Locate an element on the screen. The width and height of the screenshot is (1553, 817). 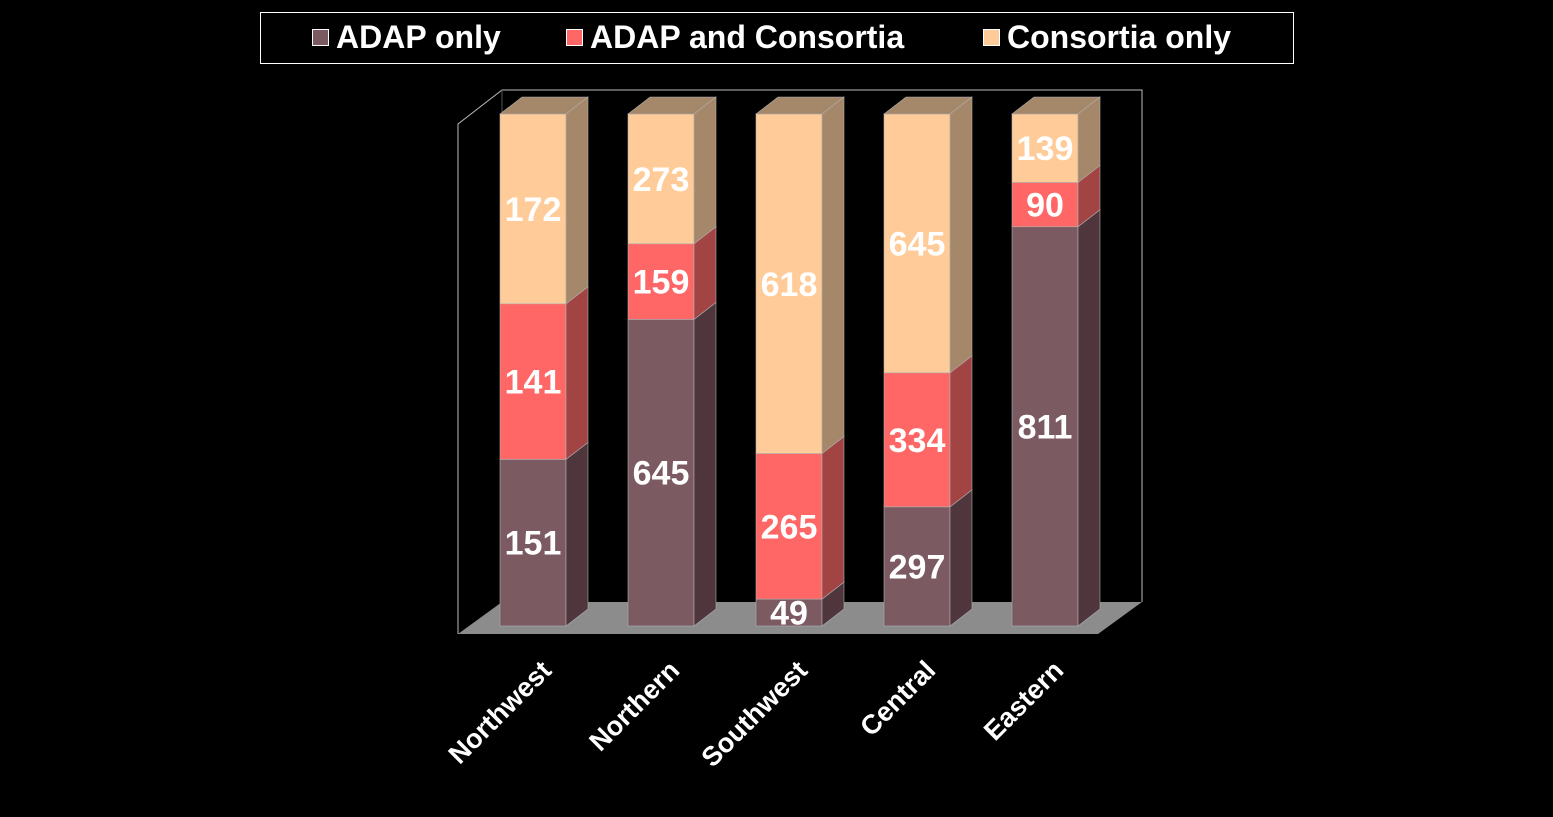
data-label-northwest-adap-only: 151 is located at coordinates (533, 544).